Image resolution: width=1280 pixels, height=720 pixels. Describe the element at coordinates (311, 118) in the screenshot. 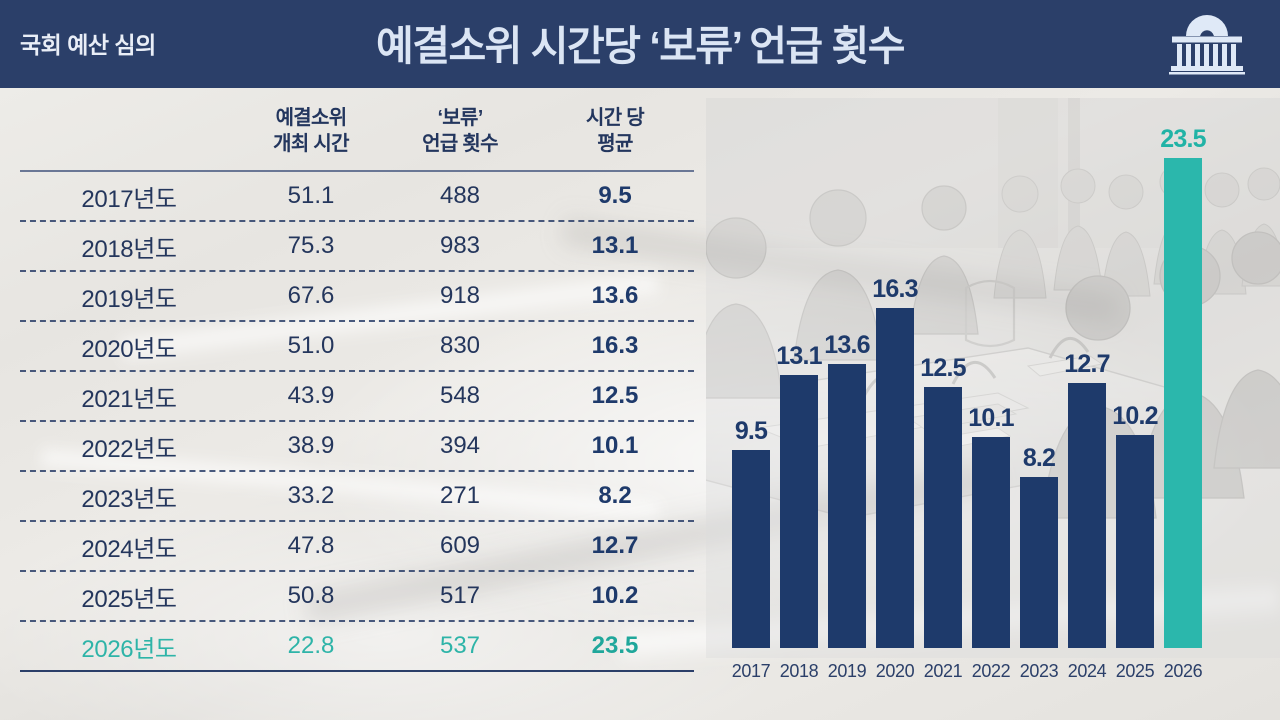

I see `column-header-hours-line1: 예결소위` at that location.